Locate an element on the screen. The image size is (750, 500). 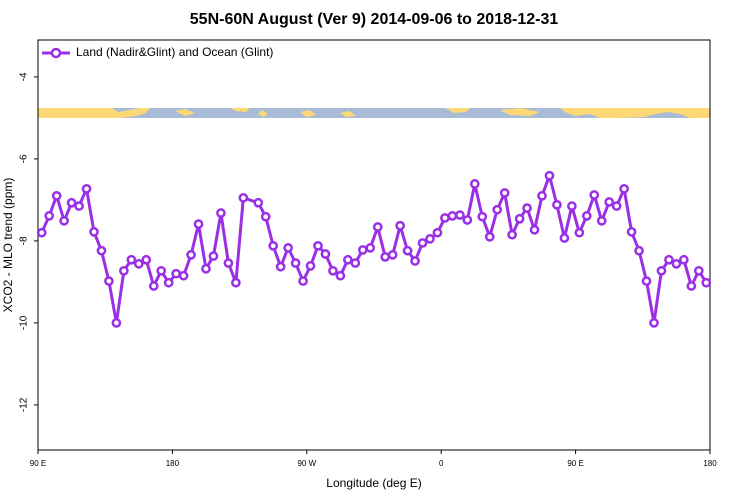
legend: Land (Nadir&Glint) and Ocean (Glint) is located at coordinates (157, 52).